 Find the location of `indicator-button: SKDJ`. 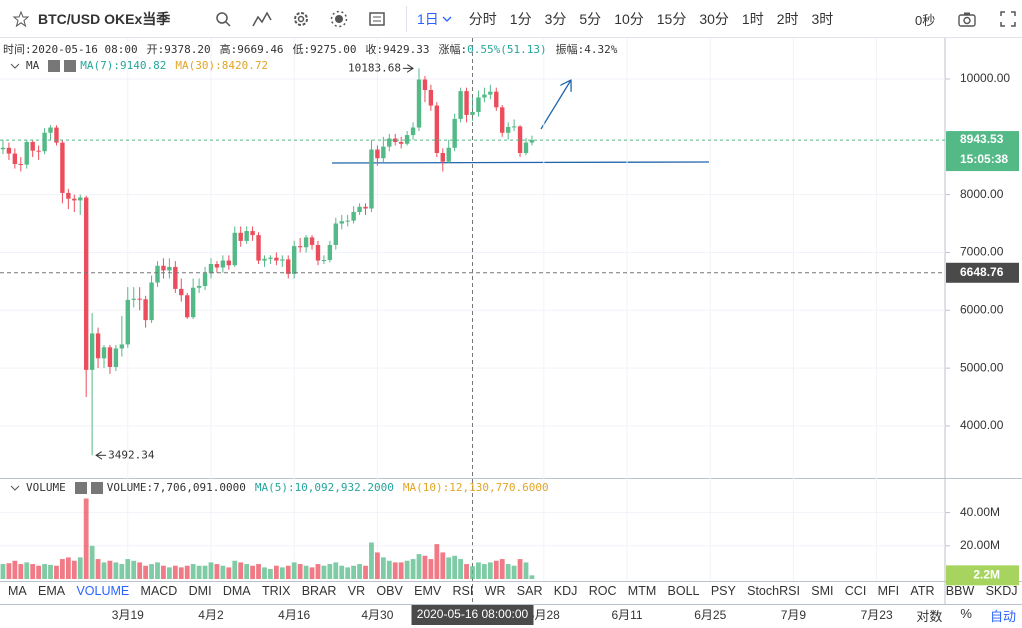

indicator-button: SKDJ is located at coordinates (1001, 591).